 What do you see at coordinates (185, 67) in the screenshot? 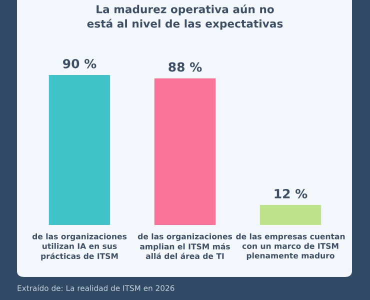
I see `data-label: 88 %` at bounding box center [185, 67].